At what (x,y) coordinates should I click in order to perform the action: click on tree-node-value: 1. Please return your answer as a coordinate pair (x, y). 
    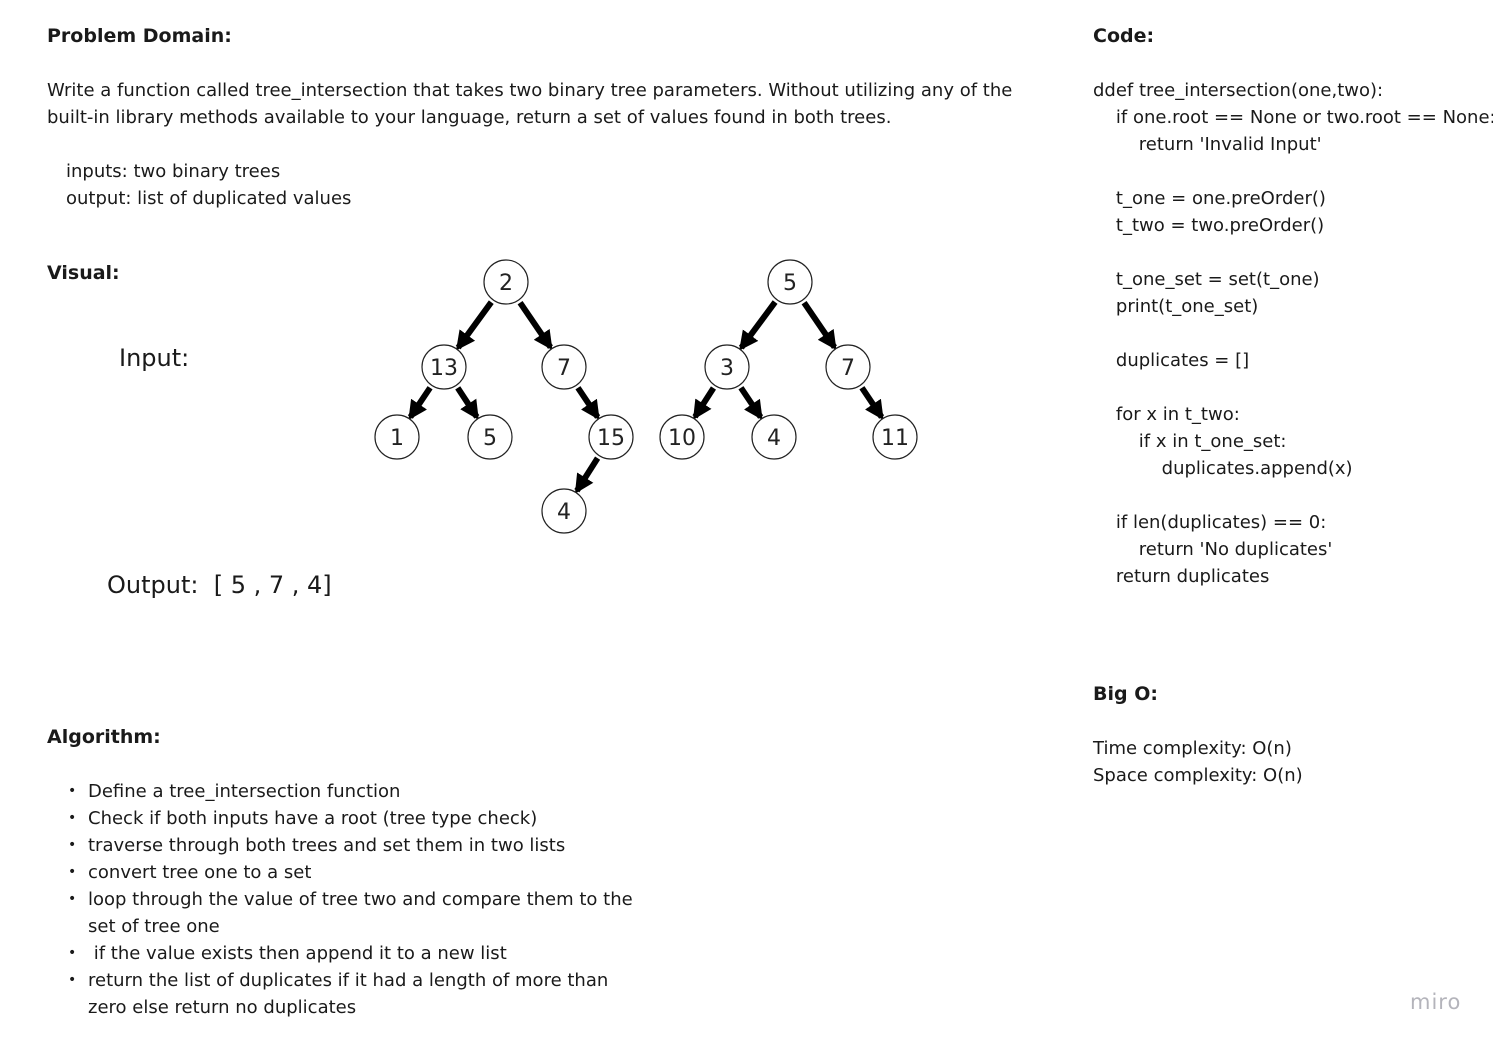
    Looking at the image, I should click on (397, 438).